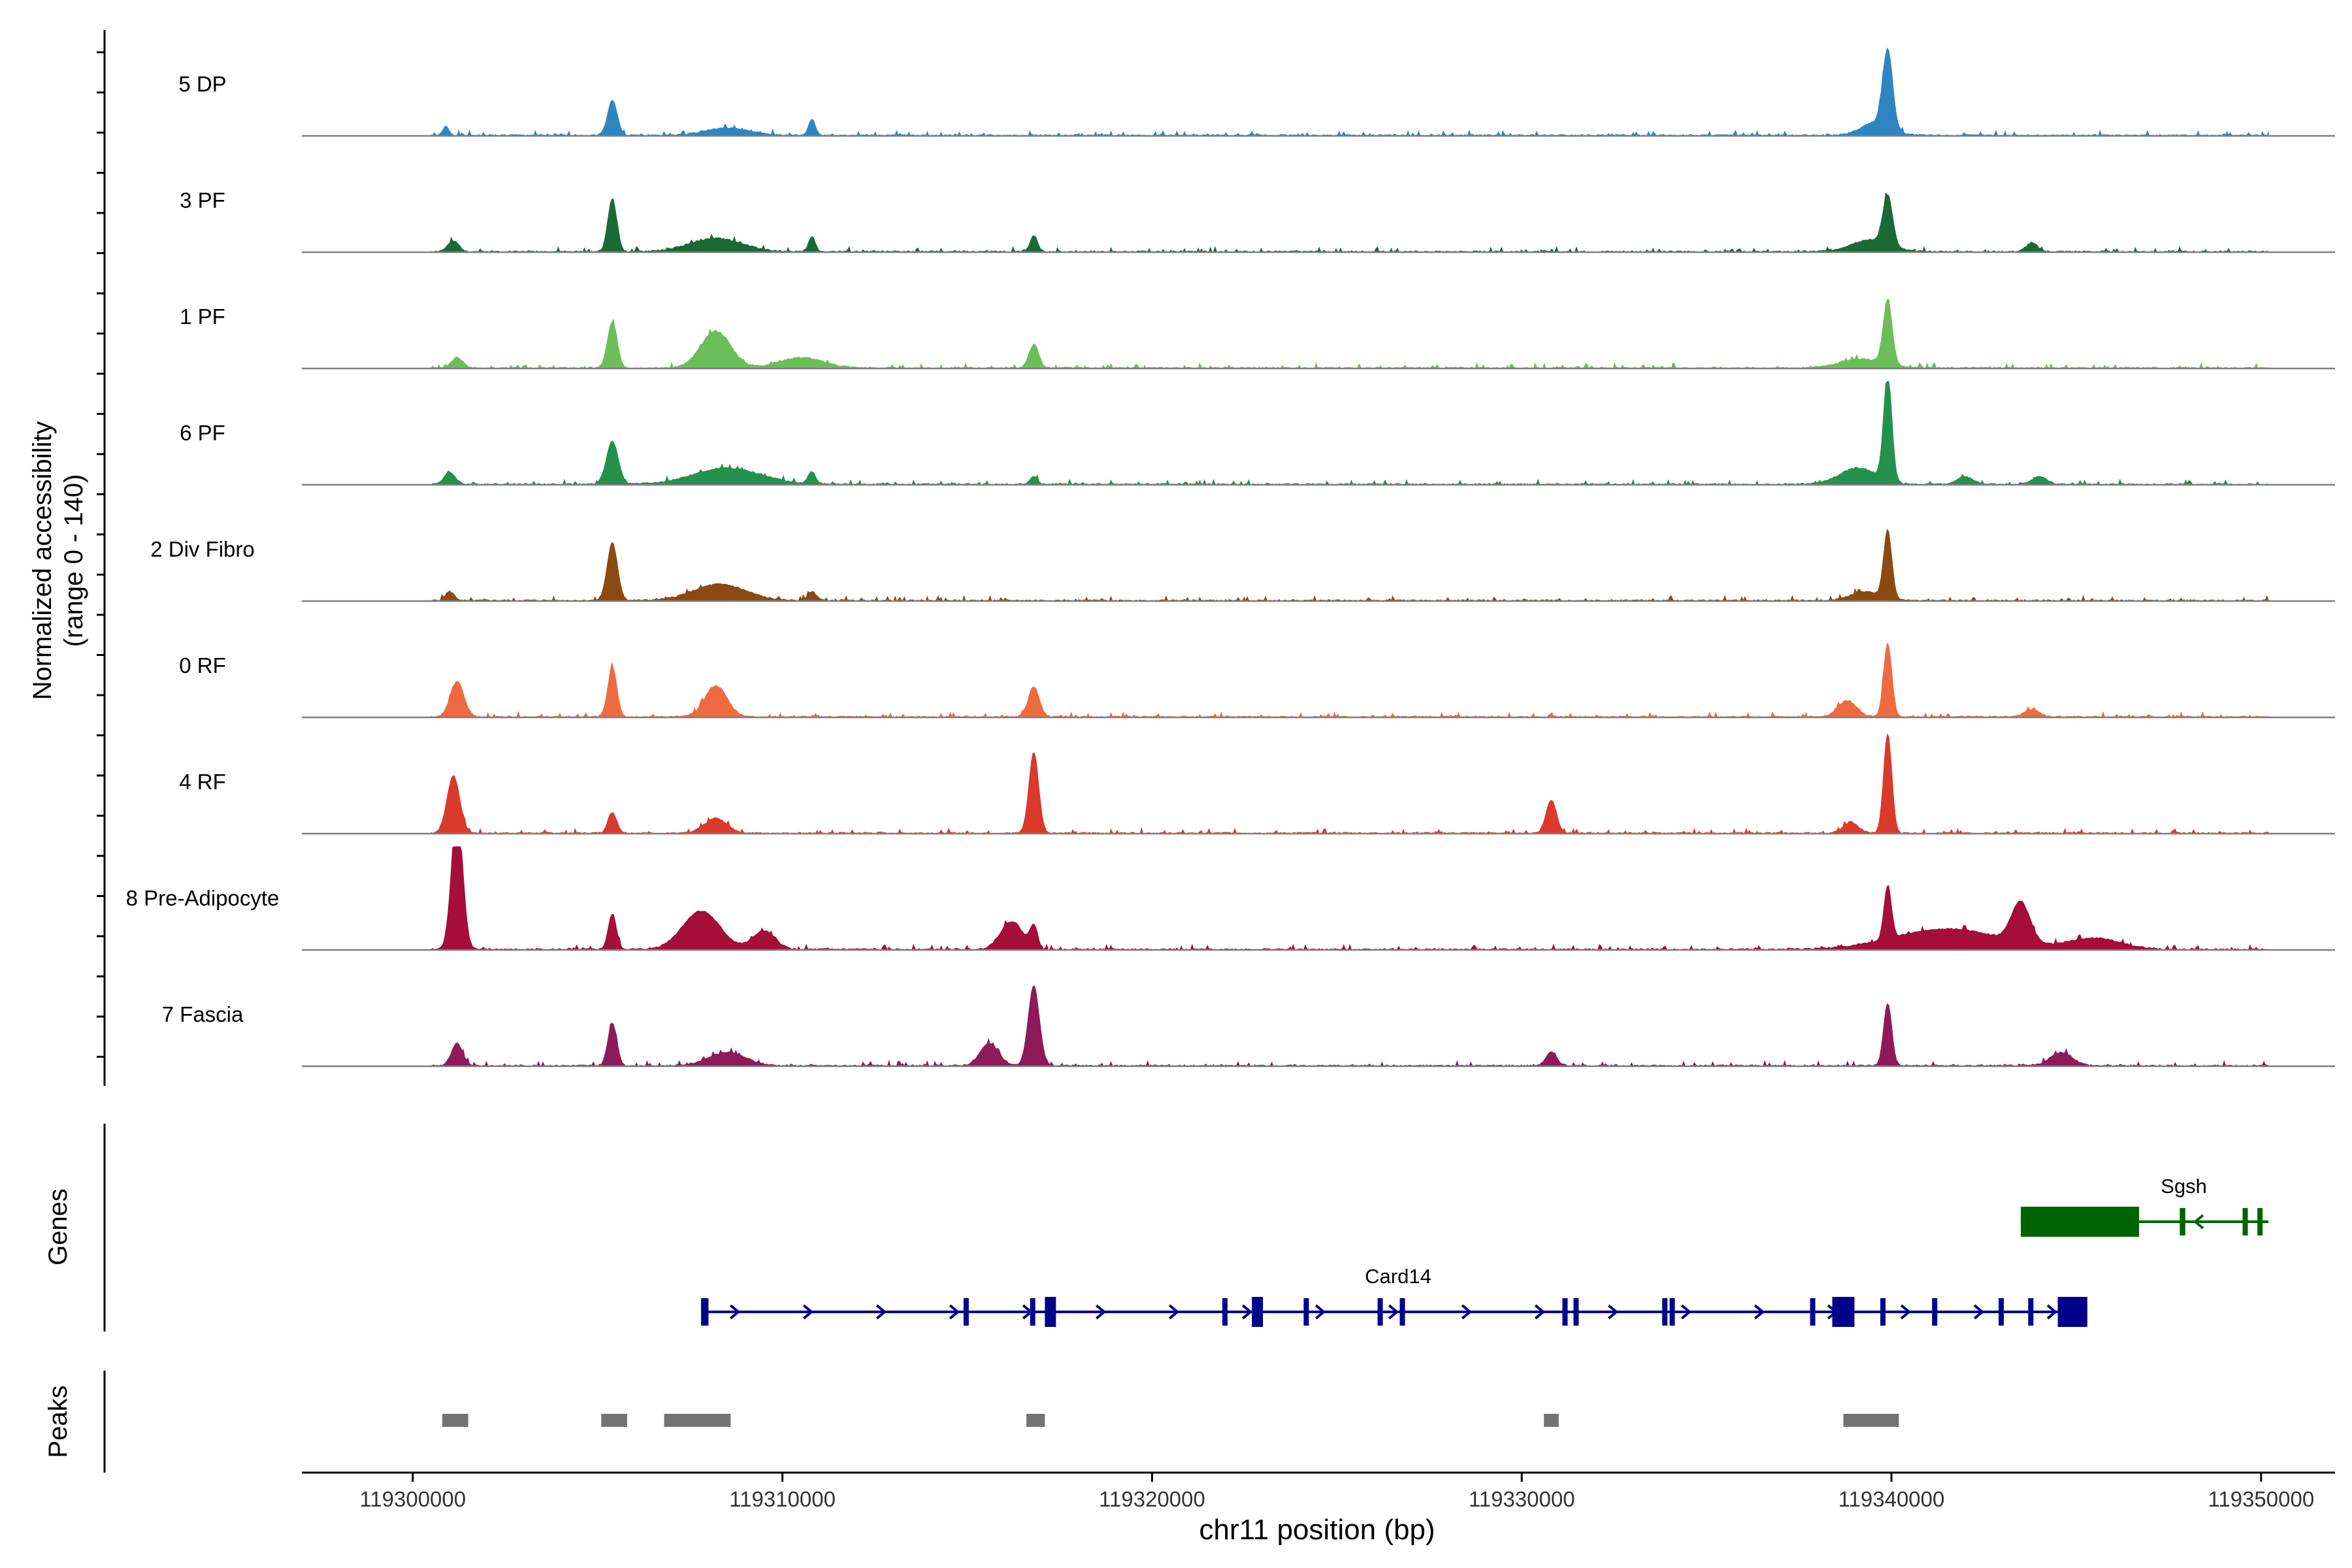 The image size is (2352, 1568). Describe the element at coordinates (1248, 1026) in the screenshot. I see `coverage-track: 7 Fascia` at that location.